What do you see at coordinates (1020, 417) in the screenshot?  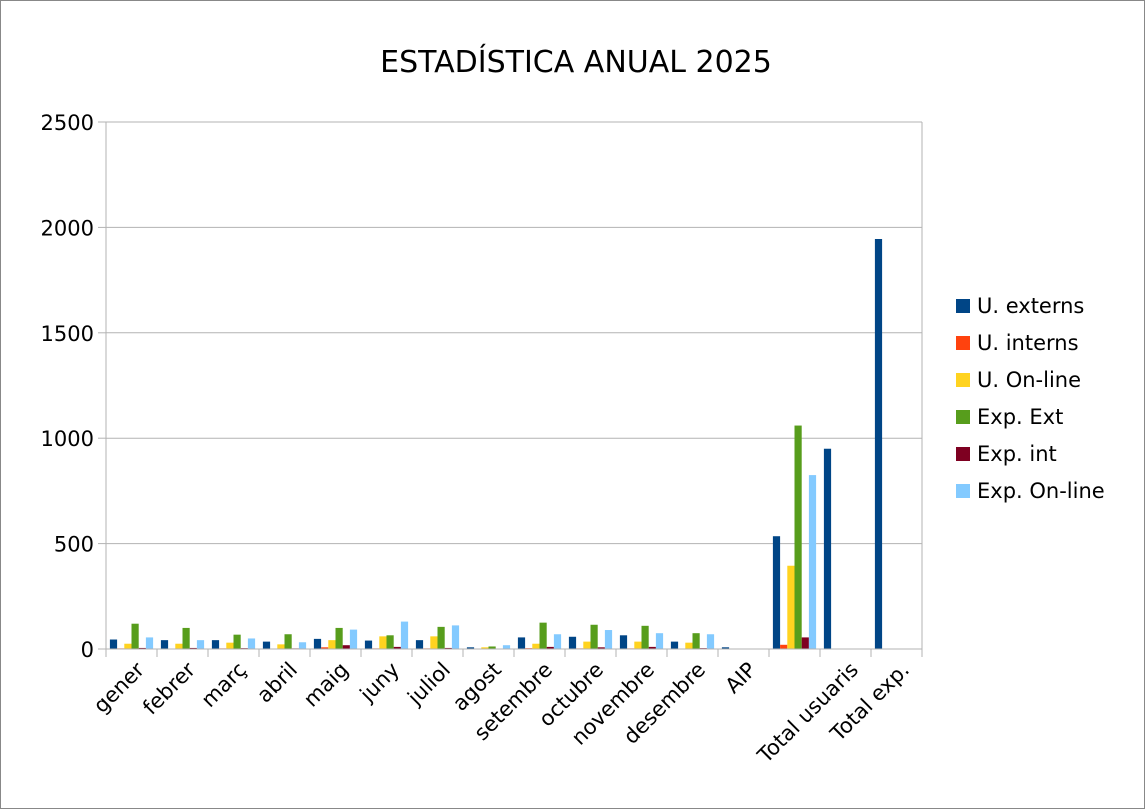 I see `legend-label: Exp. Ext` at bounding box center [1020, 417].